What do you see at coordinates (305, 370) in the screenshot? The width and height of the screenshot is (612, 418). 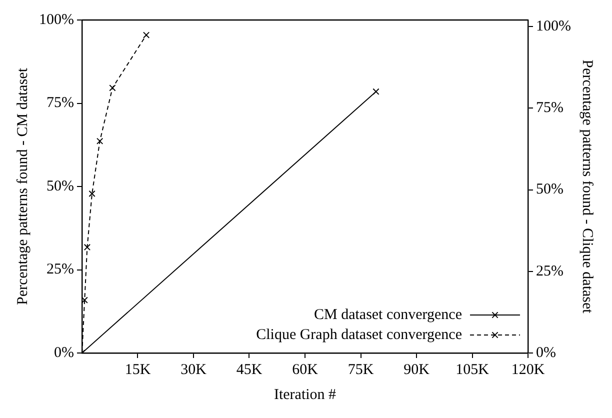 I see `x-tick-label: 60K` at bounding box center [305, 370].